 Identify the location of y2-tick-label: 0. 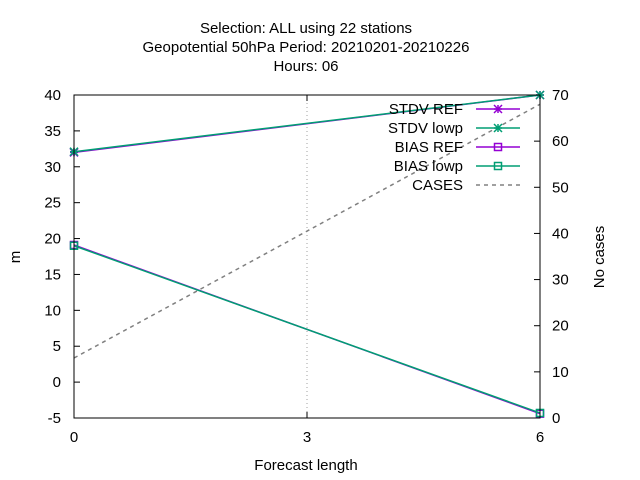
(556, 418).